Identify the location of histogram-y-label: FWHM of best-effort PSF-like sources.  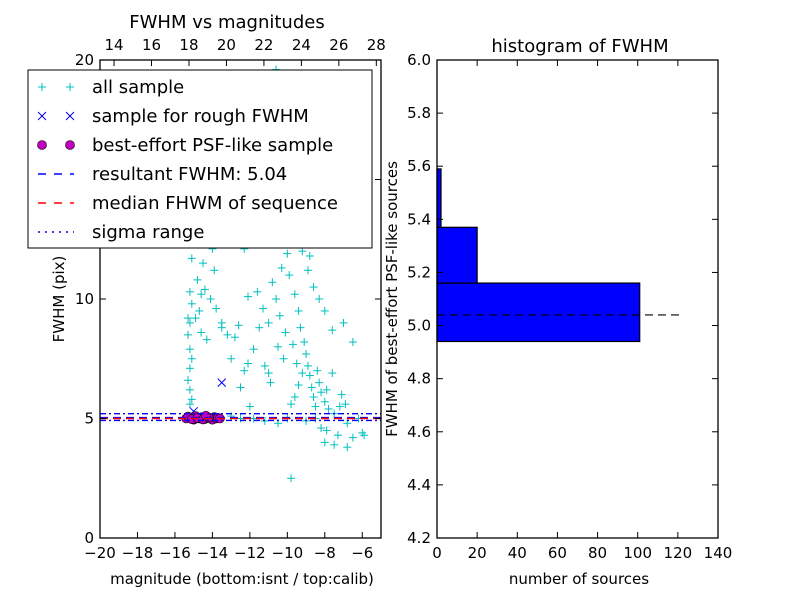
(392, 299).